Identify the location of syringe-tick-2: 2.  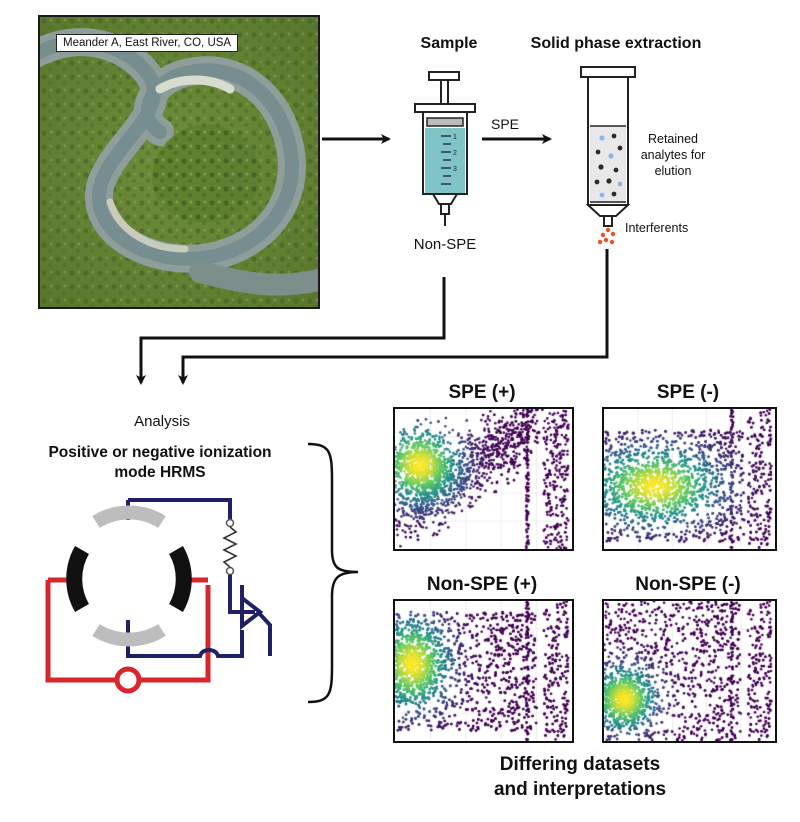
(455, 153).